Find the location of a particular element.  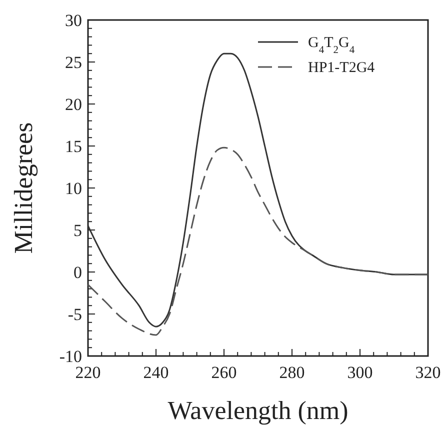

y-tick-label: -10 is located at coordinates (70, 356).